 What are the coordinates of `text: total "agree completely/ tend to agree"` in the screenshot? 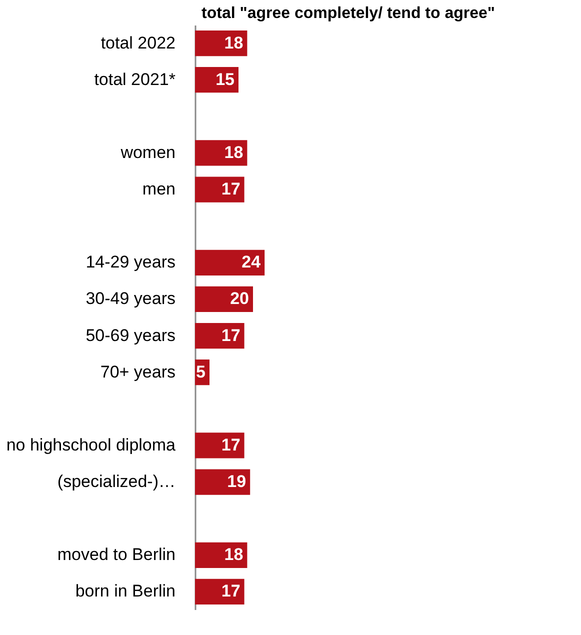 It's located at (348, 13).